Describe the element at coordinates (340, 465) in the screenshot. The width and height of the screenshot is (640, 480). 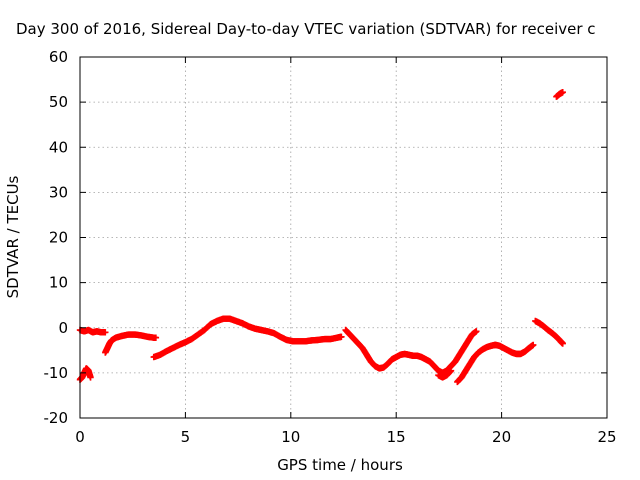
I see `x-axis-label: GPS time / hours` at that location.